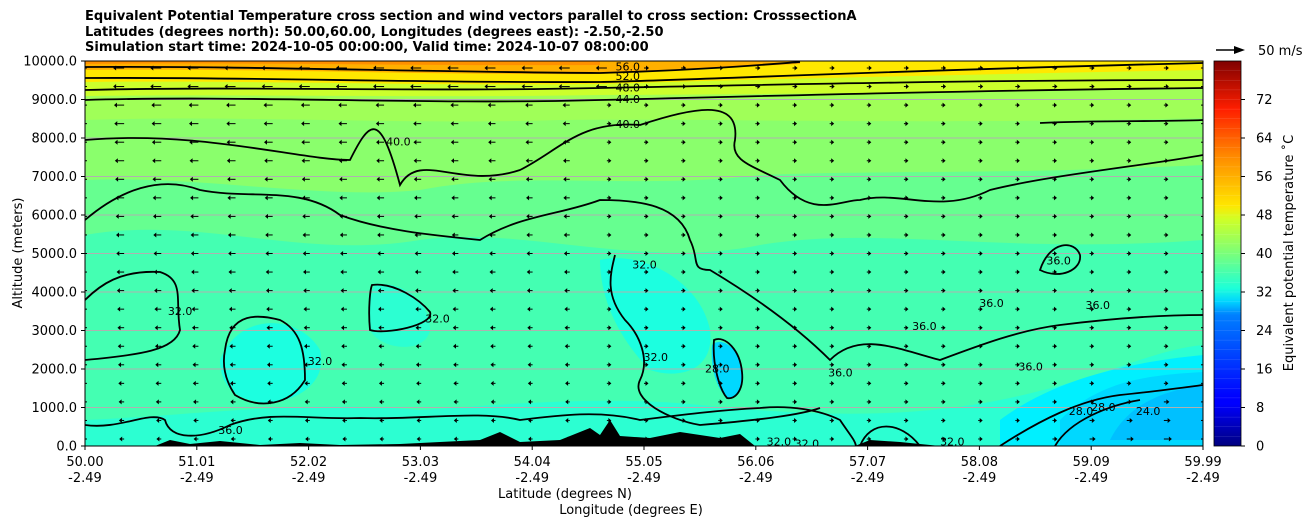  Describe the element at coordinates (1030, 367) in the screenshot. I see `svg-text: 36.0` at that location.